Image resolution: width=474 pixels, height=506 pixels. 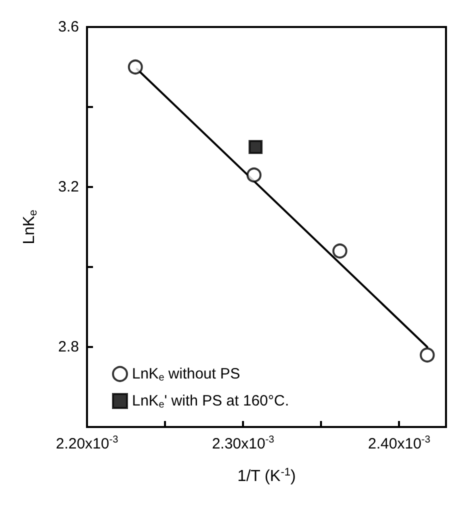 I want to click on y-tick-label: 3.6, so click(x=68, y=27).